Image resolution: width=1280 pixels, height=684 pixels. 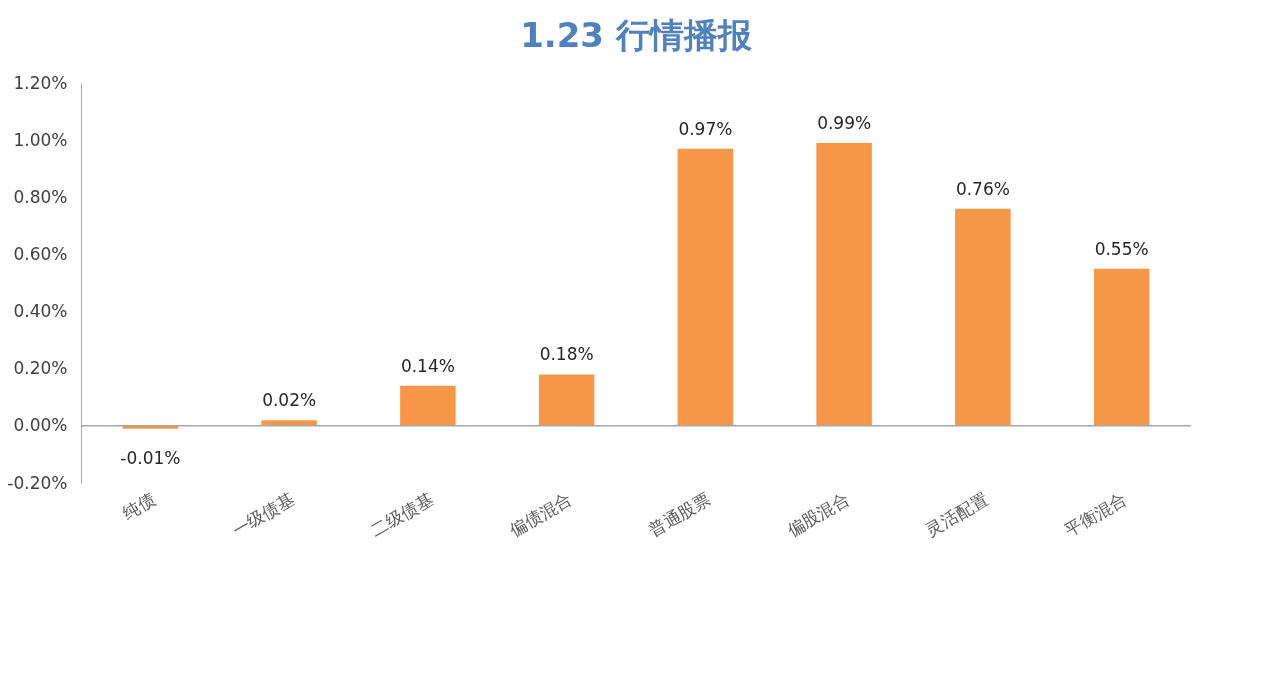 I want to click on y-tick-label: 0.60%, so click(x=40, y=253).